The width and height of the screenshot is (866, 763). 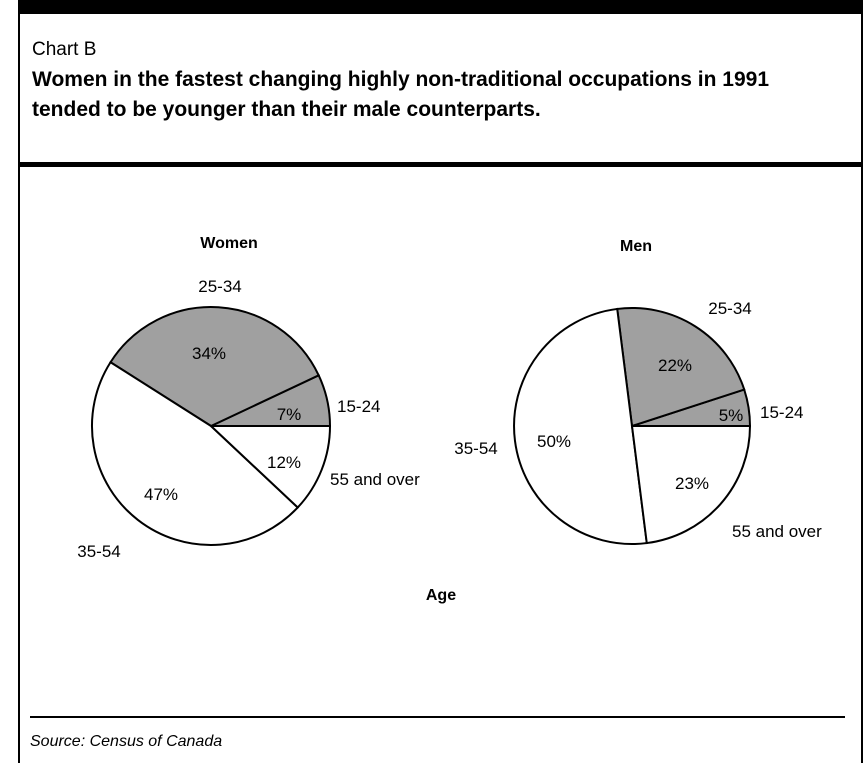 What do you see at coordinates (675, 365) in the screenshot?
I see `men-value-25-34: 22%` at bounding box center [675, 365].